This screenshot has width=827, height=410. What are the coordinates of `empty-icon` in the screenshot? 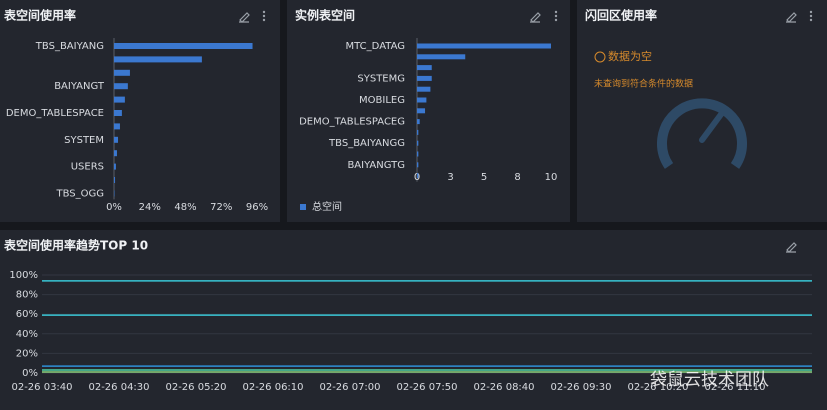 It's located at (600, 57).